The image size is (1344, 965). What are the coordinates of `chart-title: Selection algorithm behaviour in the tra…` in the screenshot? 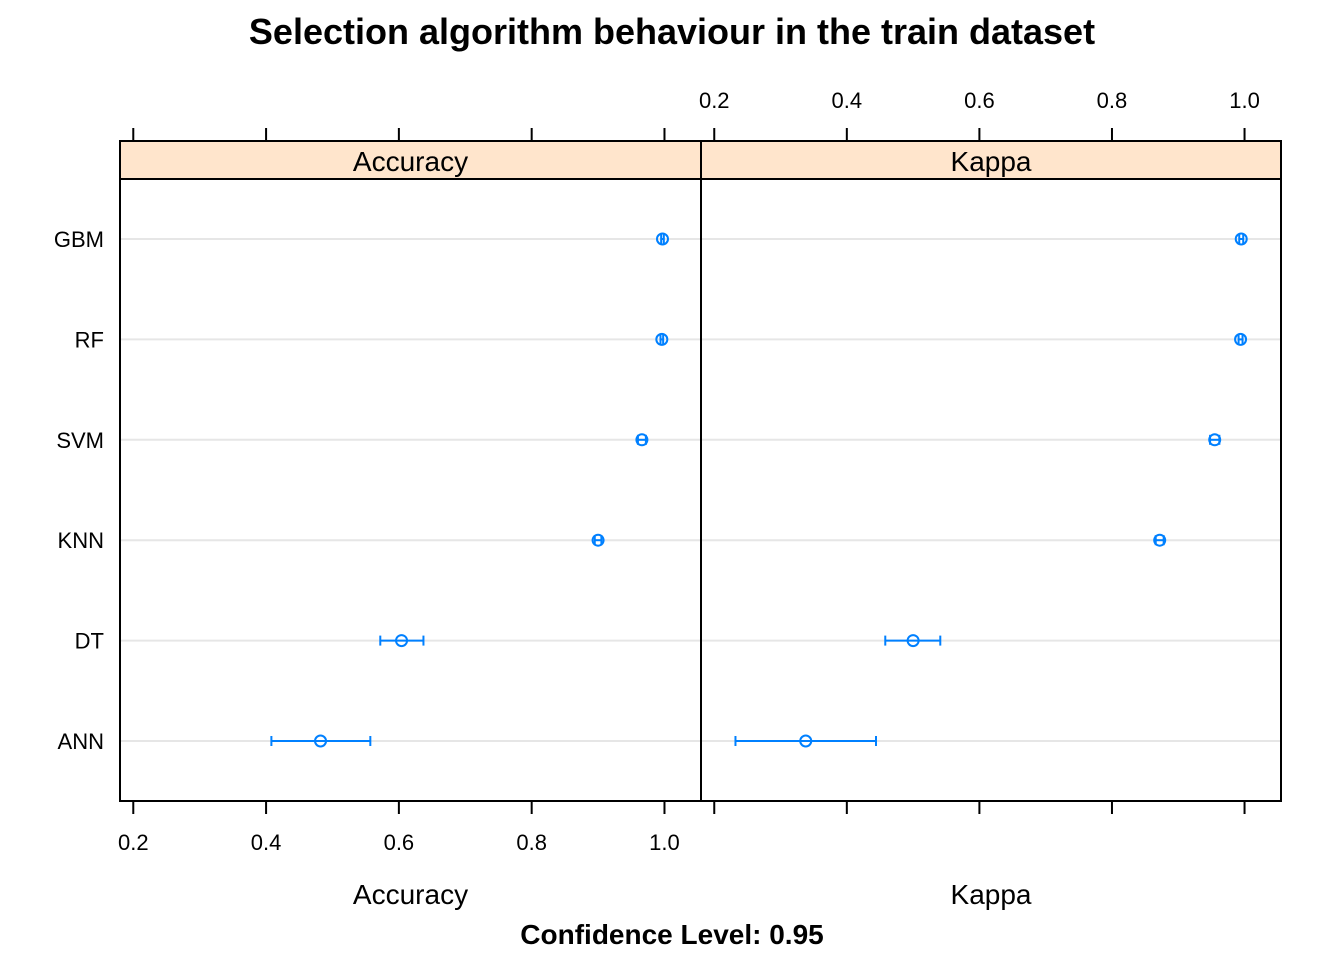 It's located at (672, 31).